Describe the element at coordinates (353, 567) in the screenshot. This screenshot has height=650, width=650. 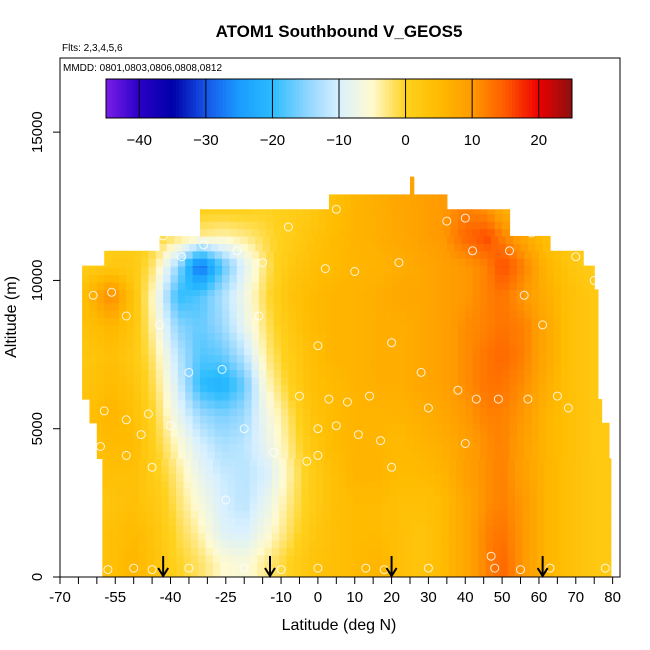
I see `flight-arrows` at that location.